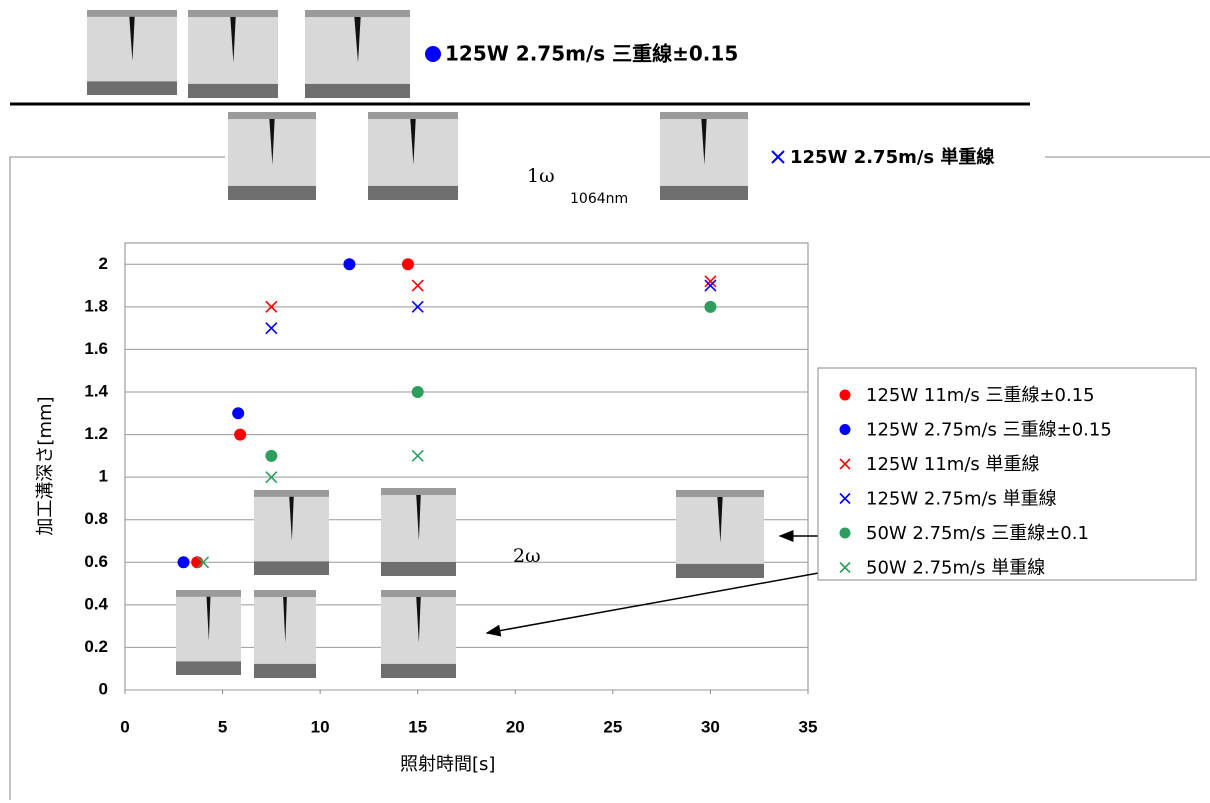  What do you see at coordinates (892, 157) in the screenshot?
I see `annotation: 125W 2.75m/s 単重線` at bounding box center [892, 157].